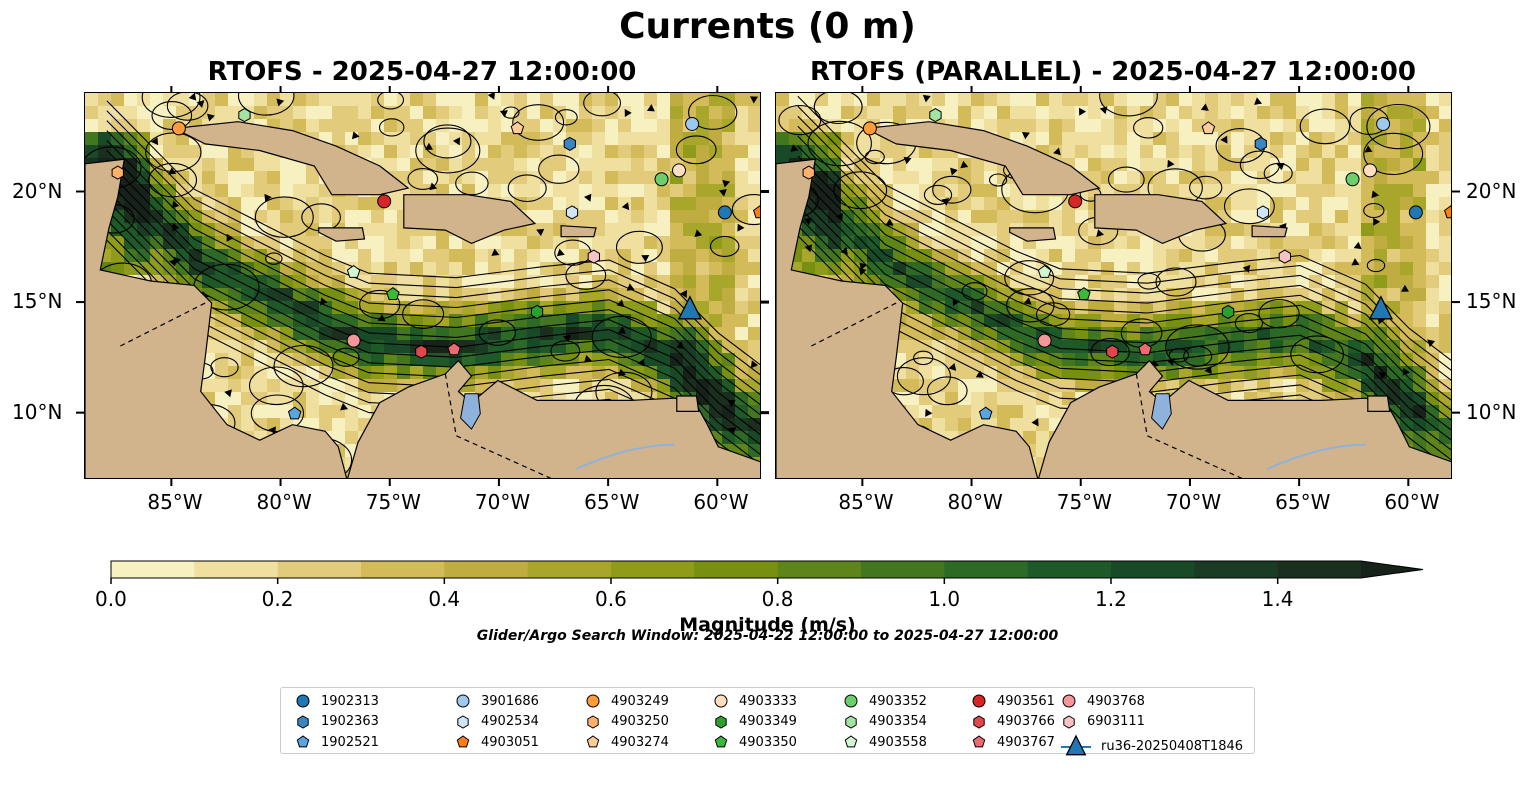 This screenshot has height=802, width=1535. I want to click on legend-item-6903111: 6903111, so click(1102, 722).